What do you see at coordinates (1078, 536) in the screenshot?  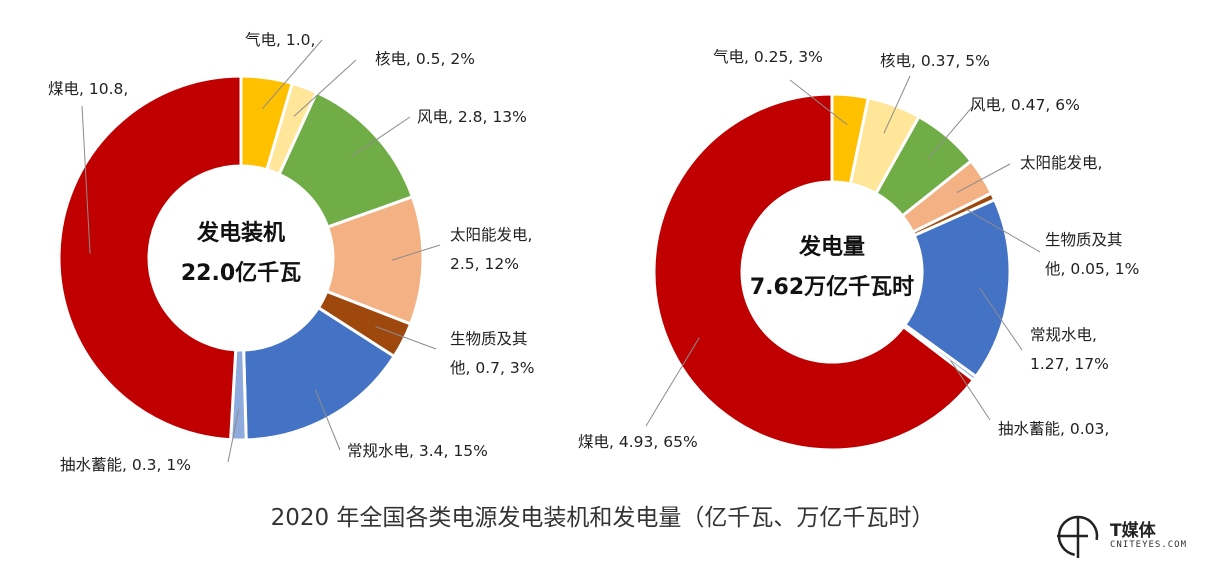 I see `logo-mark-icon` at bounding box center [1078, 536].